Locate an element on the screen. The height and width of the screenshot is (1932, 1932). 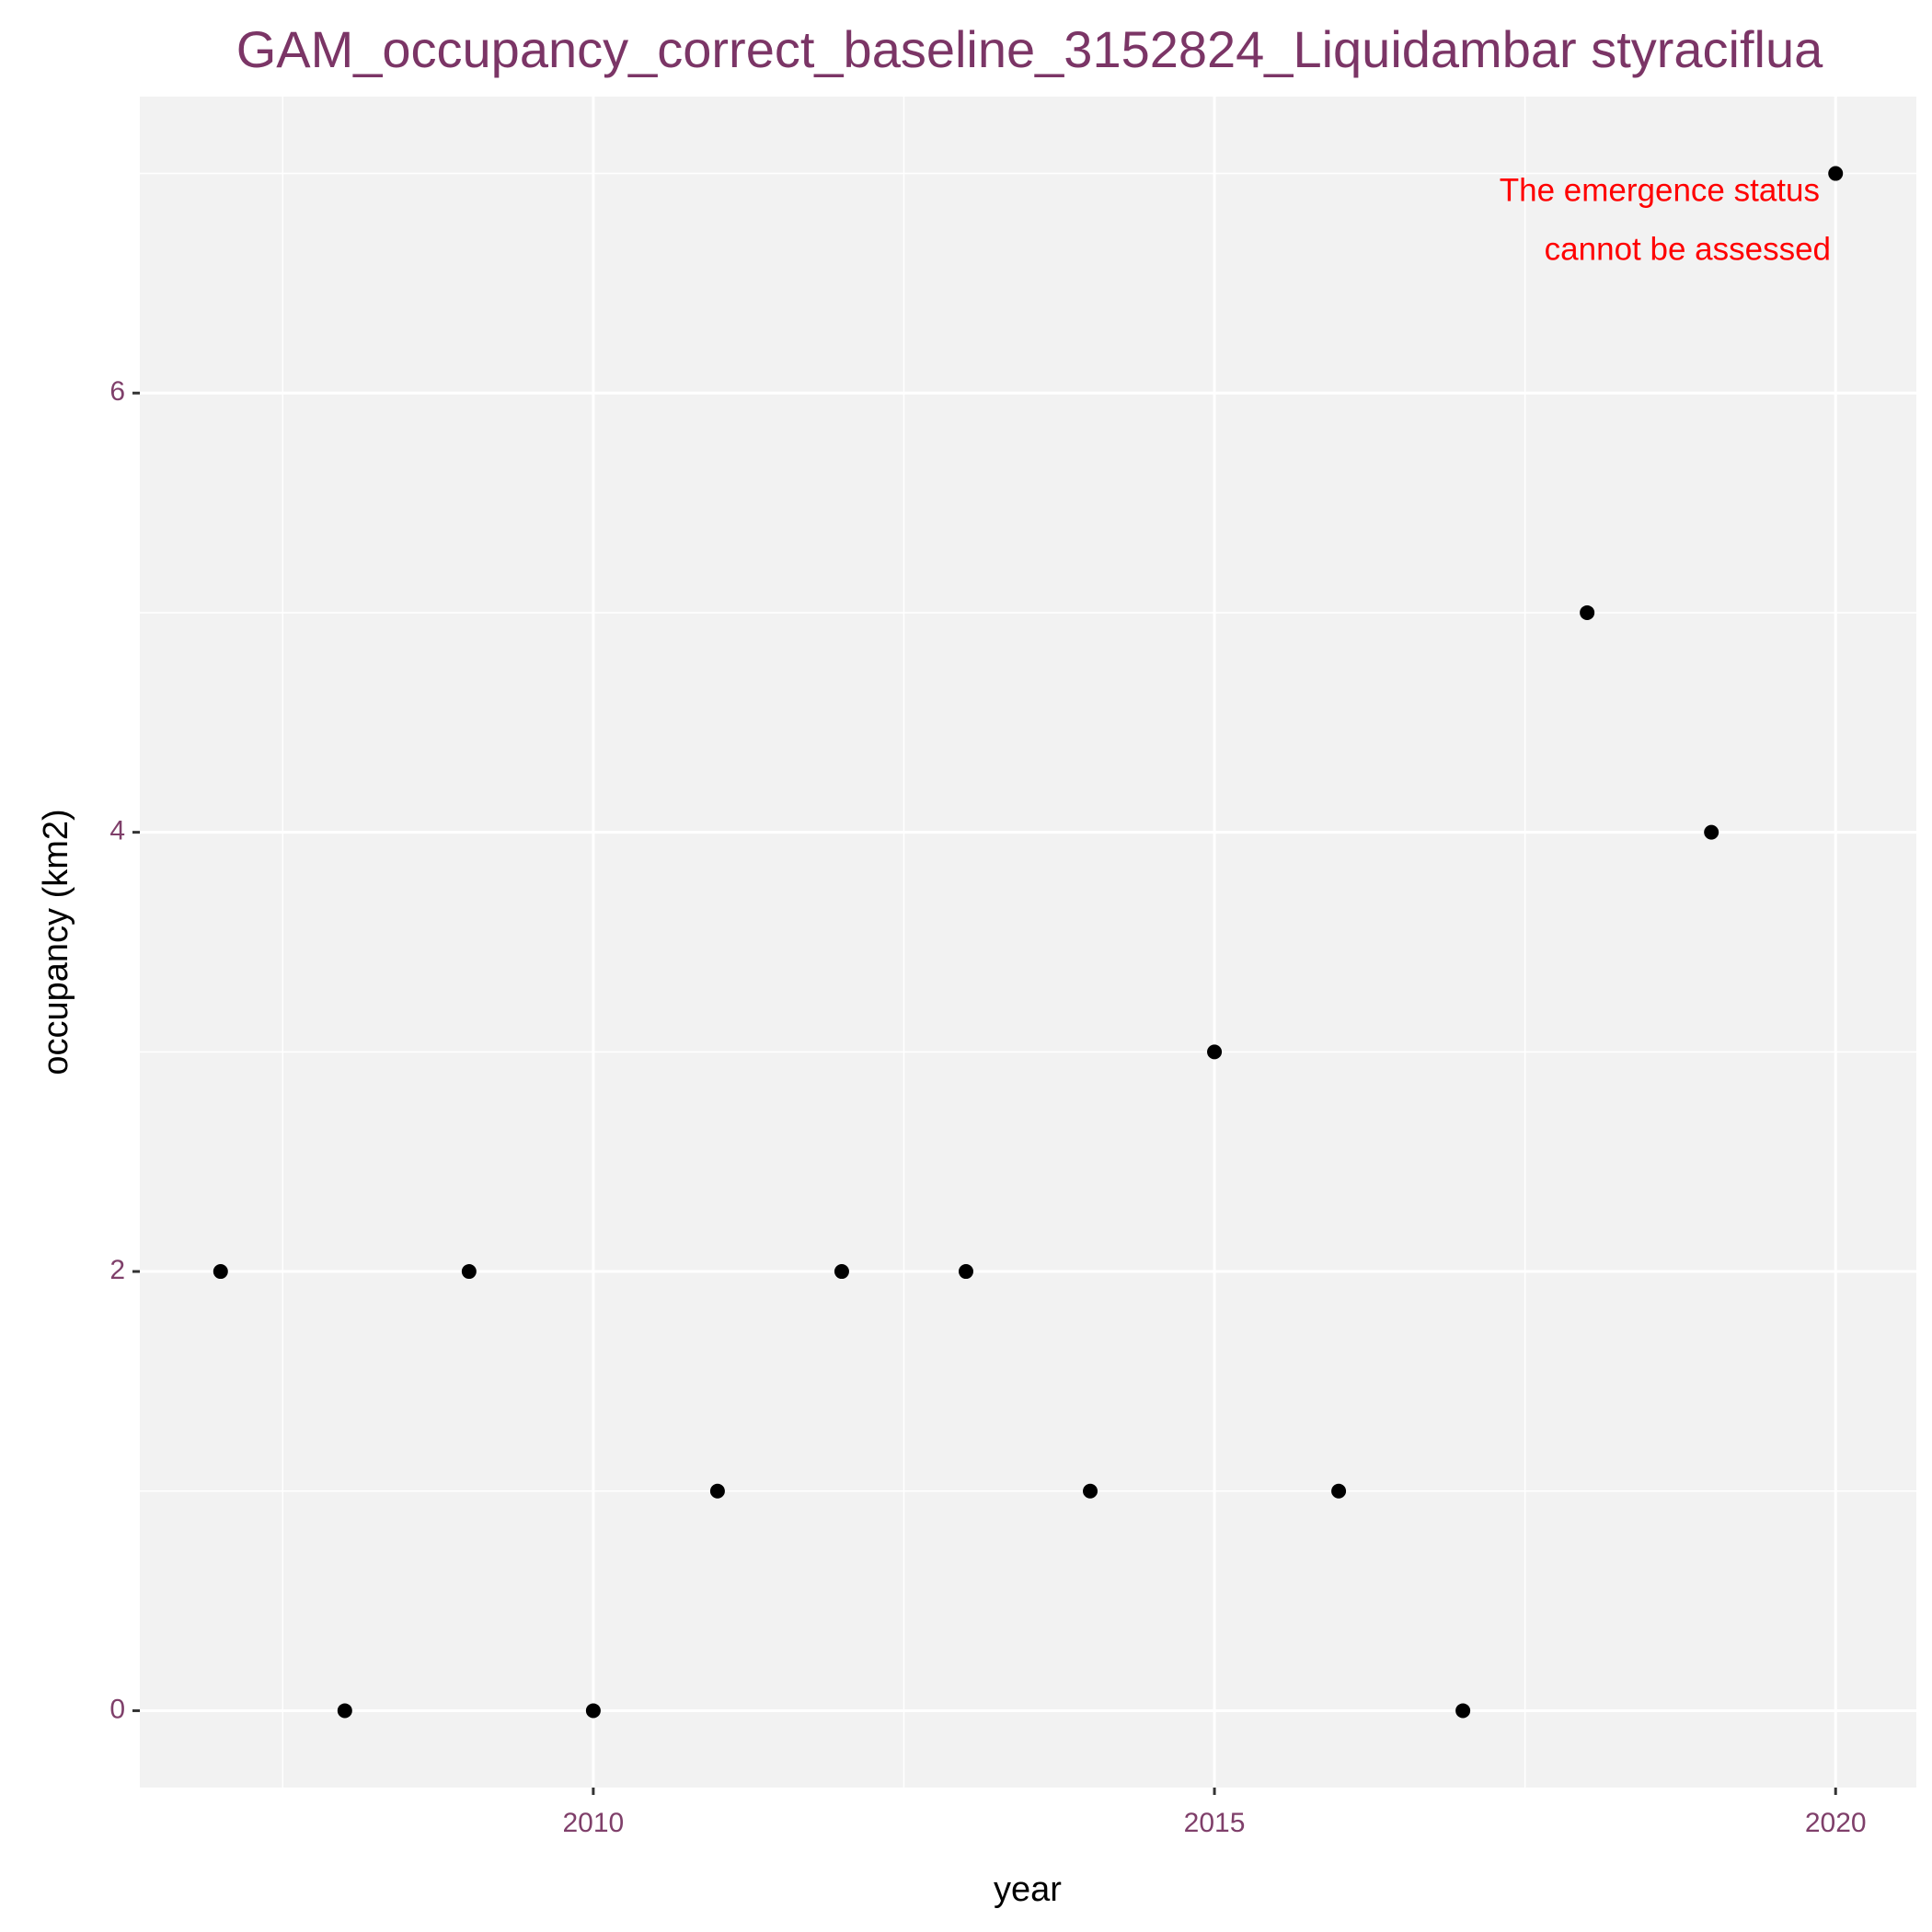
y-tick-label: 6 is located at coordinates (117, 391).